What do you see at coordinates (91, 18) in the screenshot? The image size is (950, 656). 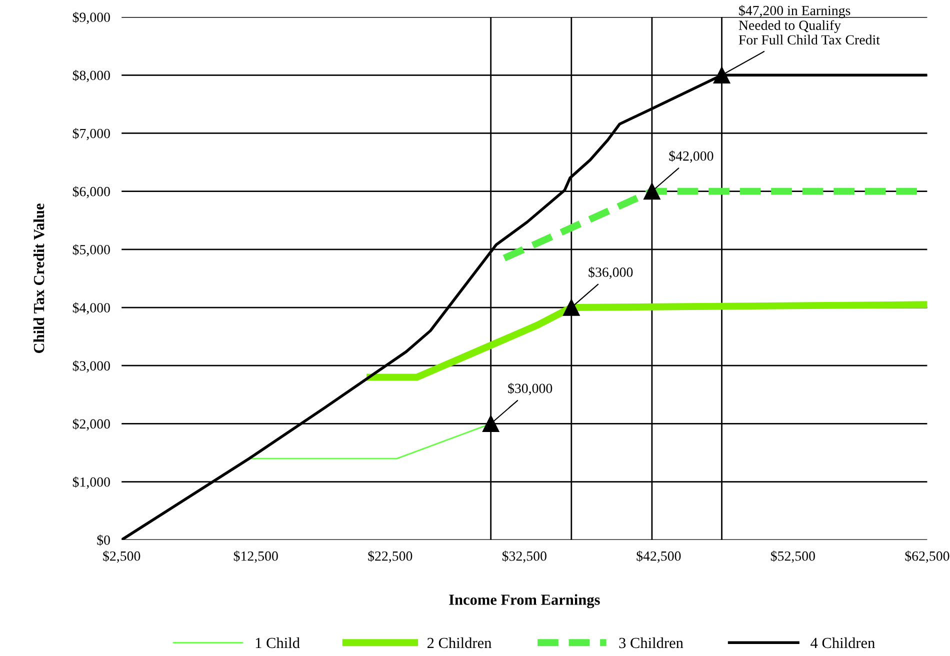 I see `y-tick-label: $9,000` at bounding box center [91, 18].